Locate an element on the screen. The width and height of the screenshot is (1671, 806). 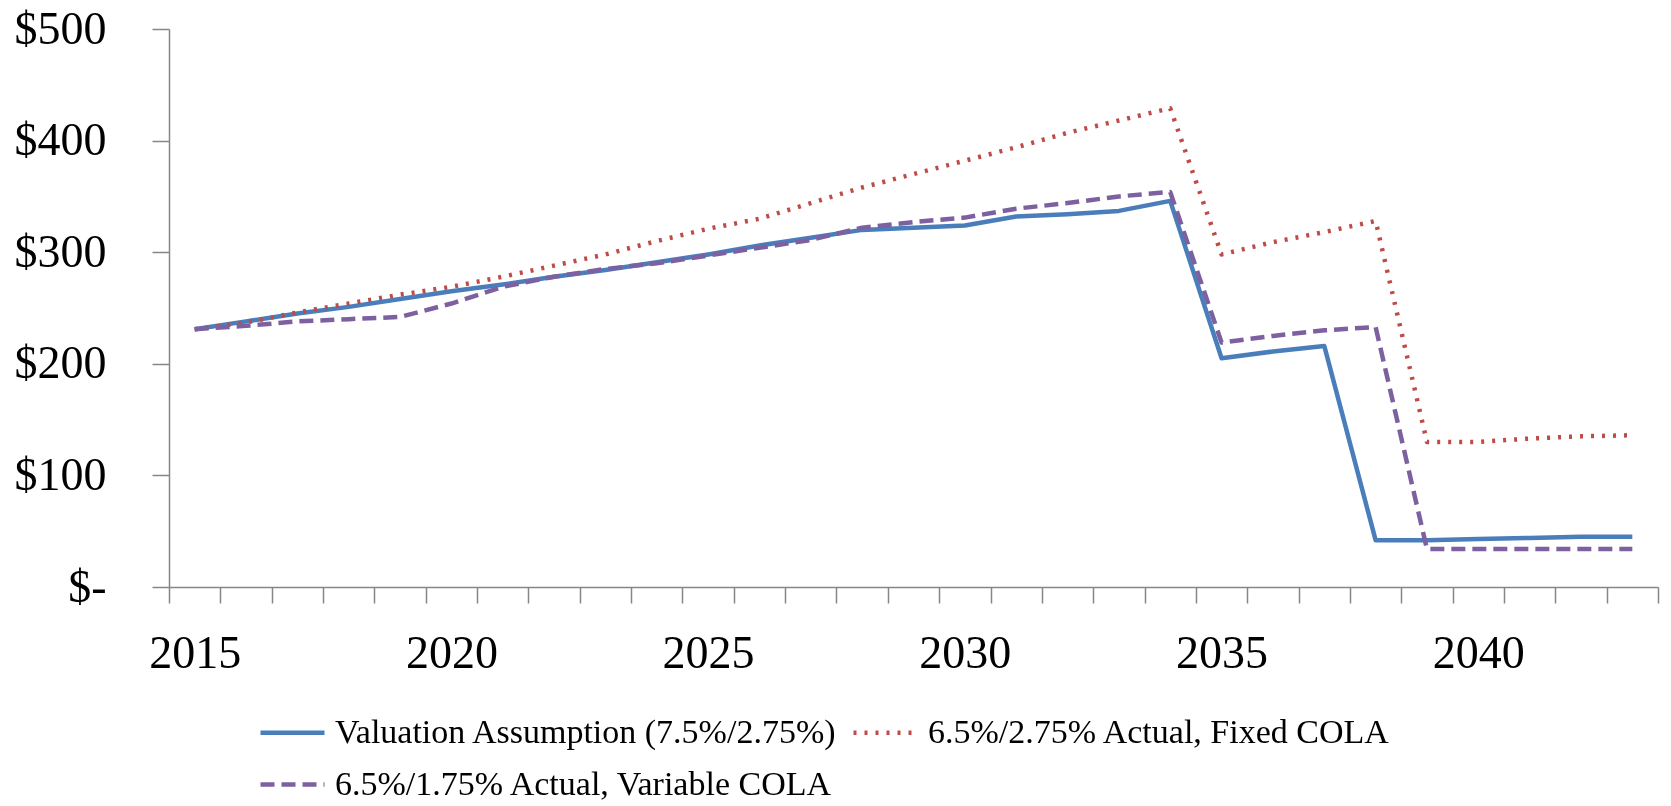
y-tick-label: $100 is located at coordinates (60, 474).